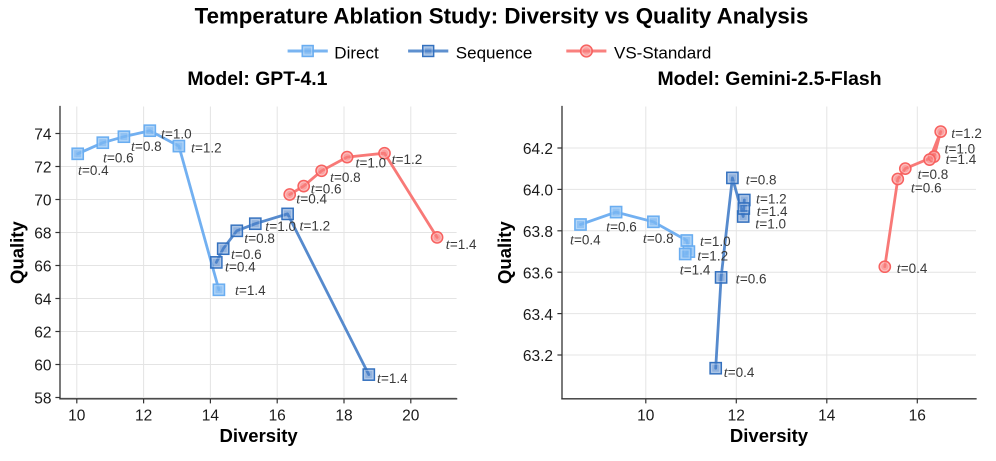 The height and width of the screenshot is (461, 996). What do you see at coordinates (43, 201) in the screenshot?
I see `svg-text: 70` at bounding box center [43, 201].